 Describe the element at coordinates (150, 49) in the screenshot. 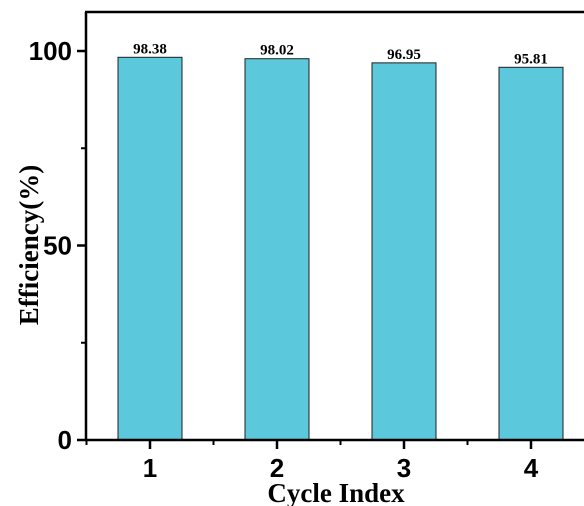

I see `data-label-1: 98.38` at that location.